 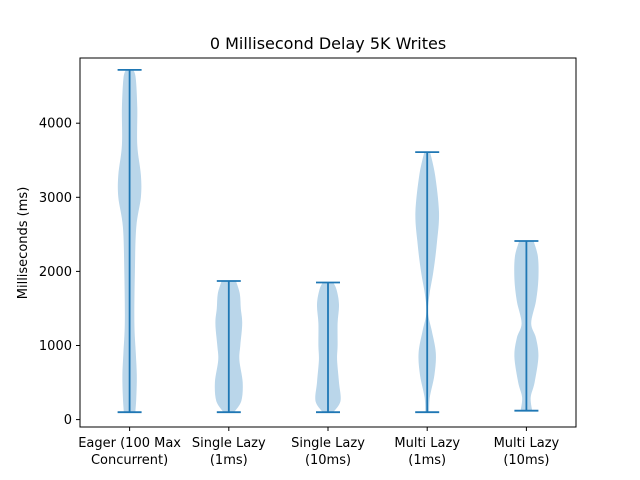 I want to click on y-axis-label: Milliseconds (ms), so click(x=23, y=243).